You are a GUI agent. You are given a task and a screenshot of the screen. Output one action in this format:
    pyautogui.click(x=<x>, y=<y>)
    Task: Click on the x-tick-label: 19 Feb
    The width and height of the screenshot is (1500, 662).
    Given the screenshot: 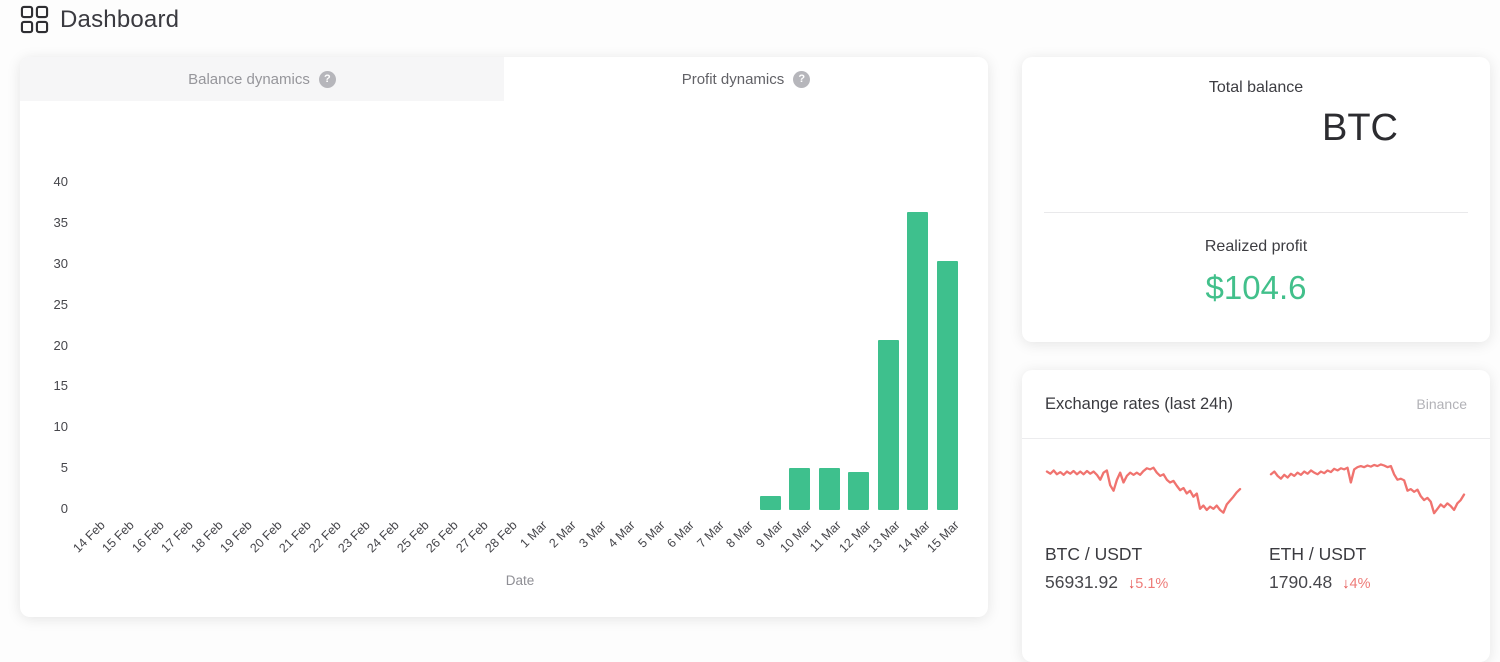 What is the action you would take?
    pyautogui.click(x=236, y=537)
    